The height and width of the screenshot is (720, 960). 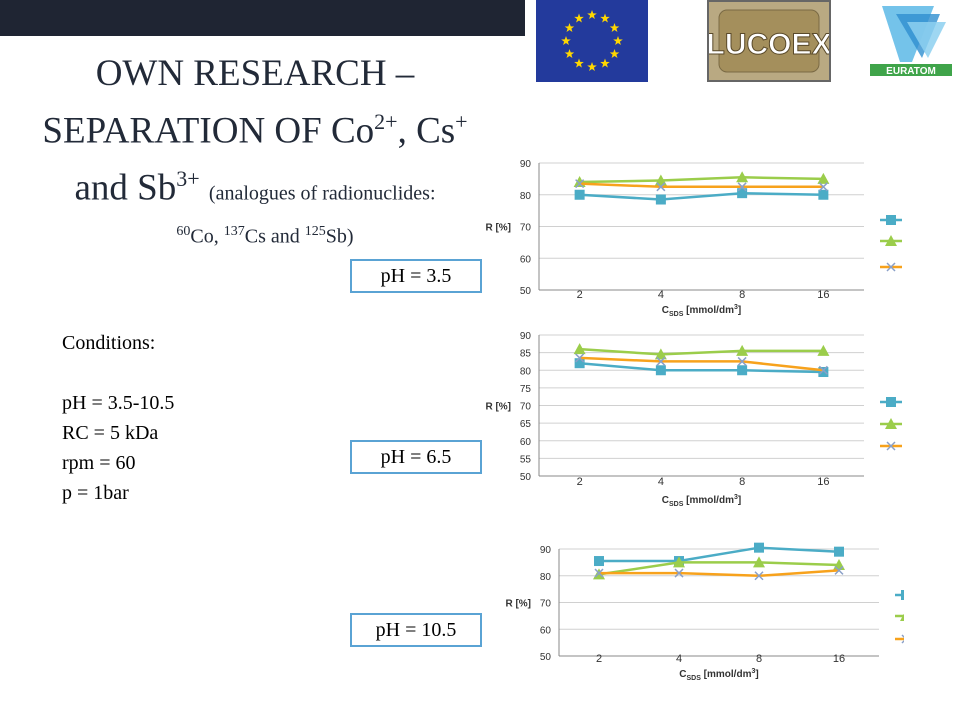 What do you see at coordinates (109, 343) in the screenshot?
I see `conditions-heading: Conditions:` at bounding box center [109, 343].